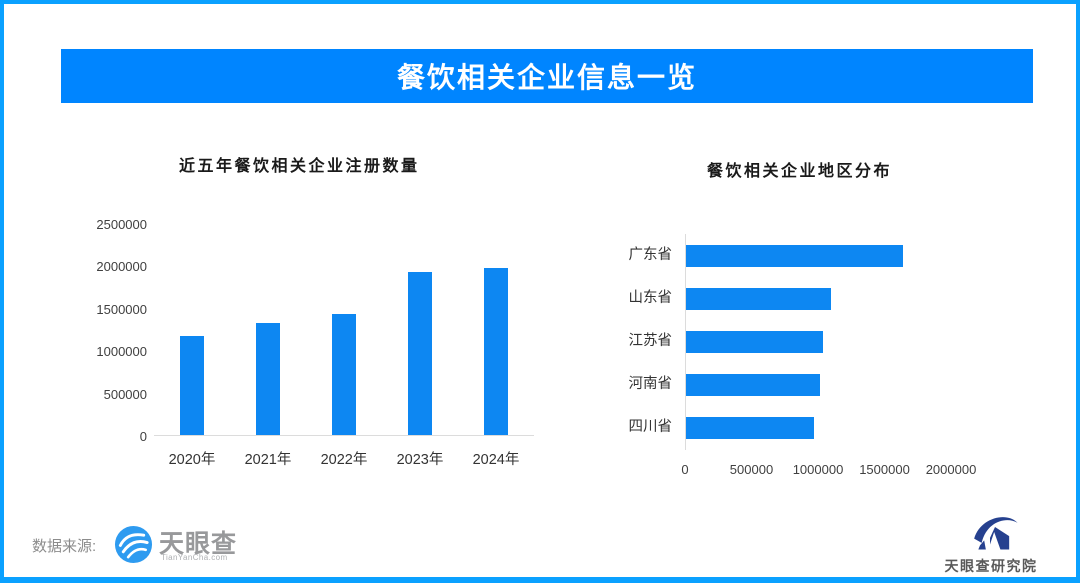 The height and width of the screenshot is (583, 1080). Describe the element at coordinates (143, 436) in the screenshot. I see `y-tick-label: 0` at that location.